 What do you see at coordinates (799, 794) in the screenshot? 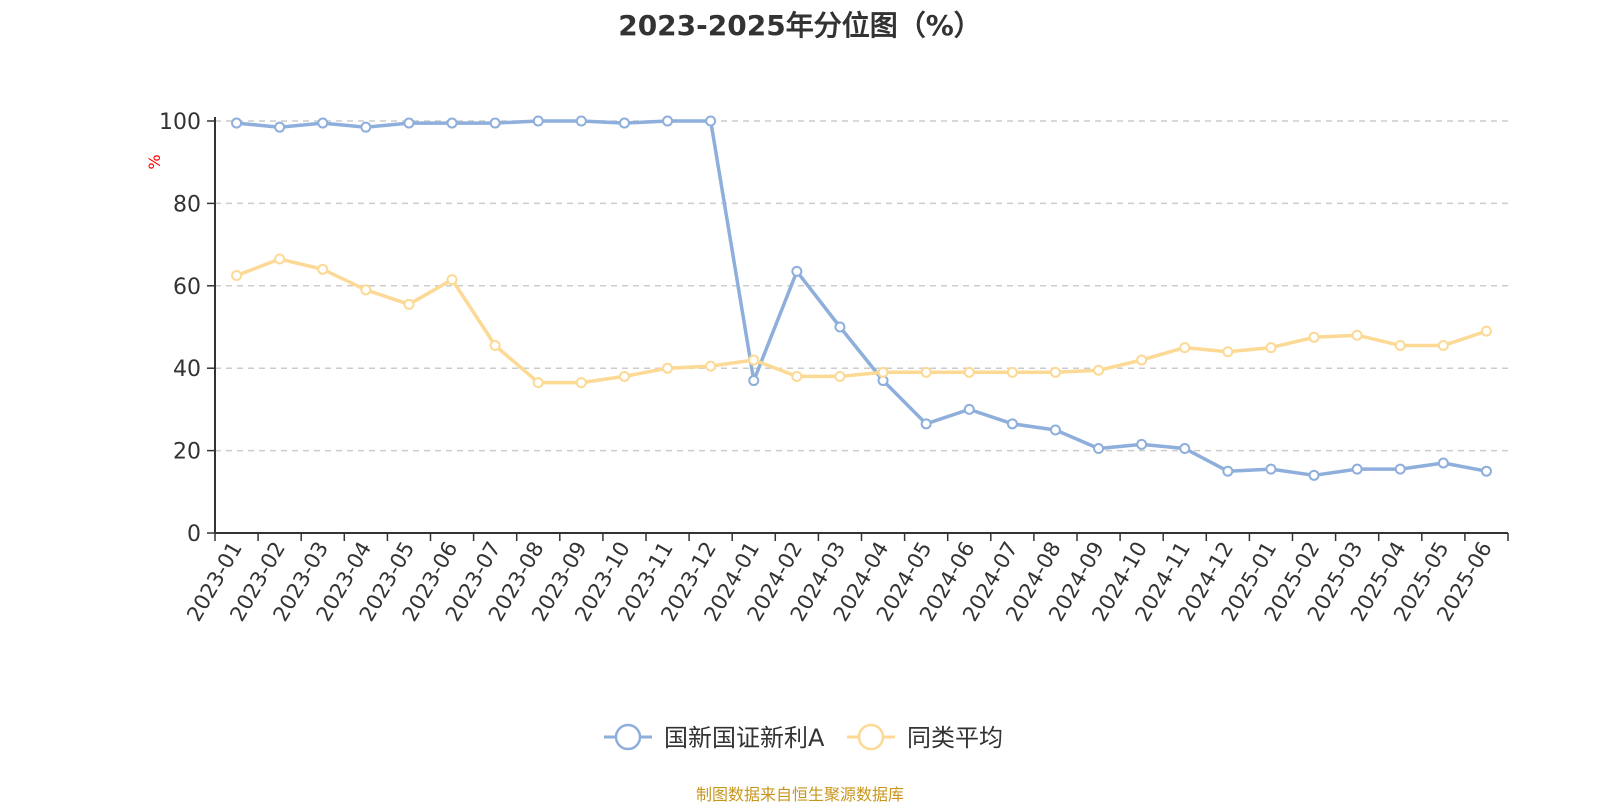
I see `source-note: 制图数据来自恒生聚源数据库` at bounding box center [799, 794].